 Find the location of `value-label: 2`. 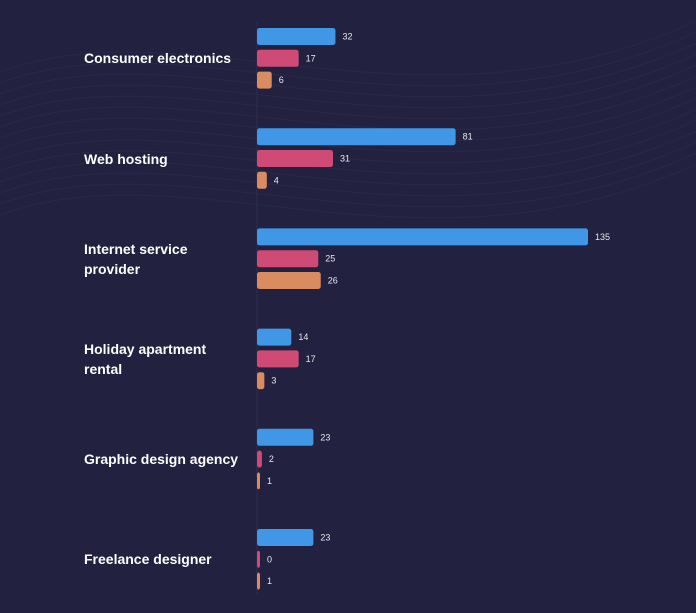

value-label: 2 is located at coordinates (271, 459).